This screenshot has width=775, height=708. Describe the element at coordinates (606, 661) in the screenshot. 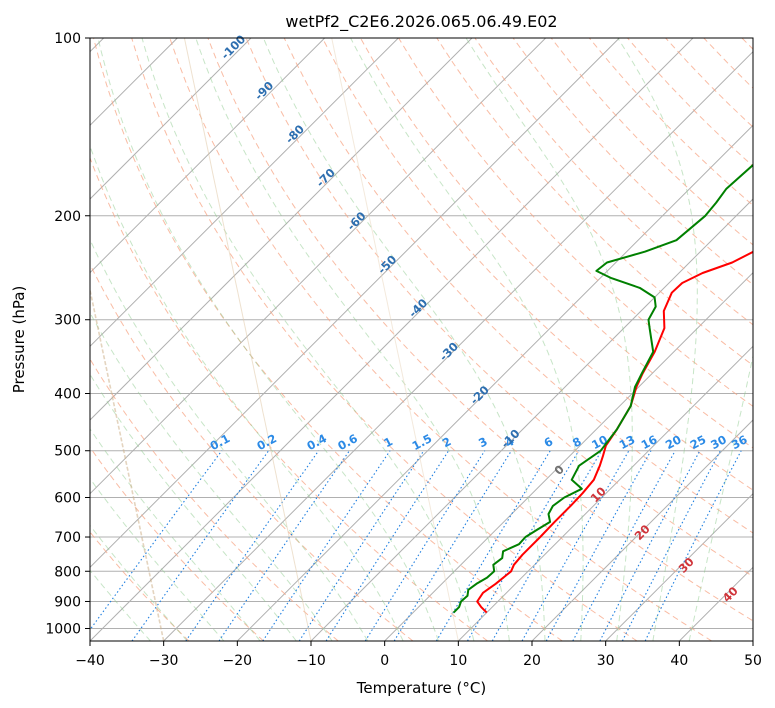

I see `x-tick-label: 30` at that location.